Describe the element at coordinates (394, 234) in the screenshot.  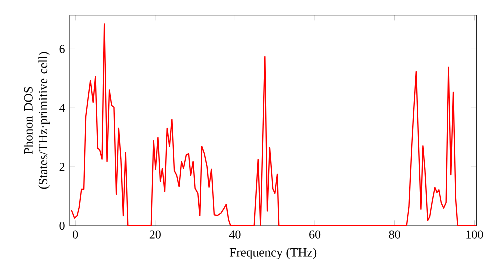
I see `x-tick-label: 80` at that location.